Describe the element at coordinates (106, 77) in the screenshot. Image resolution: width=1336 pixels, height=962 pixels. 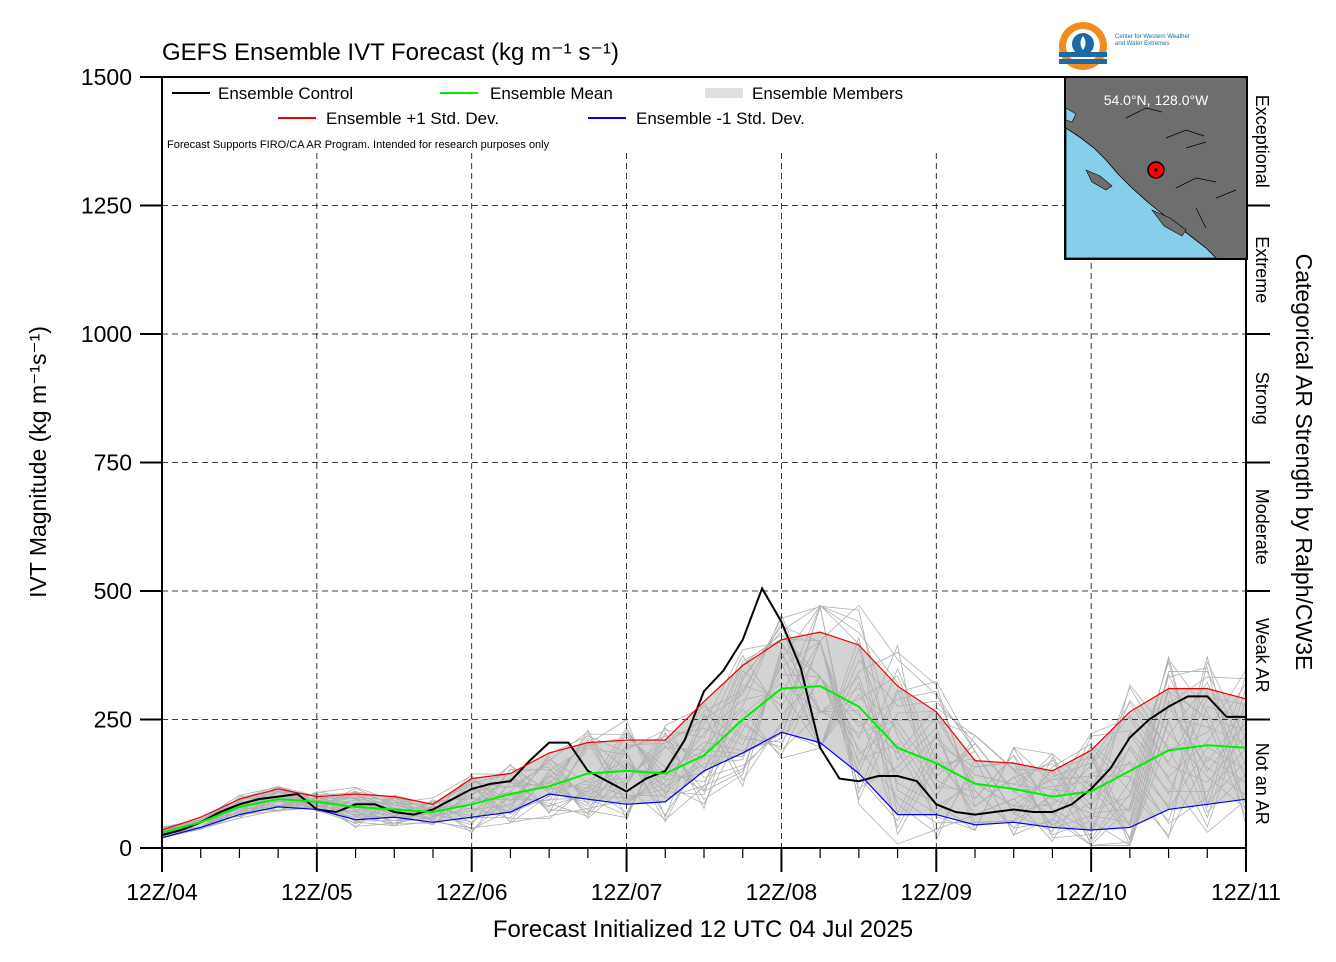
I see `y-tick-label: 1500` at that location.